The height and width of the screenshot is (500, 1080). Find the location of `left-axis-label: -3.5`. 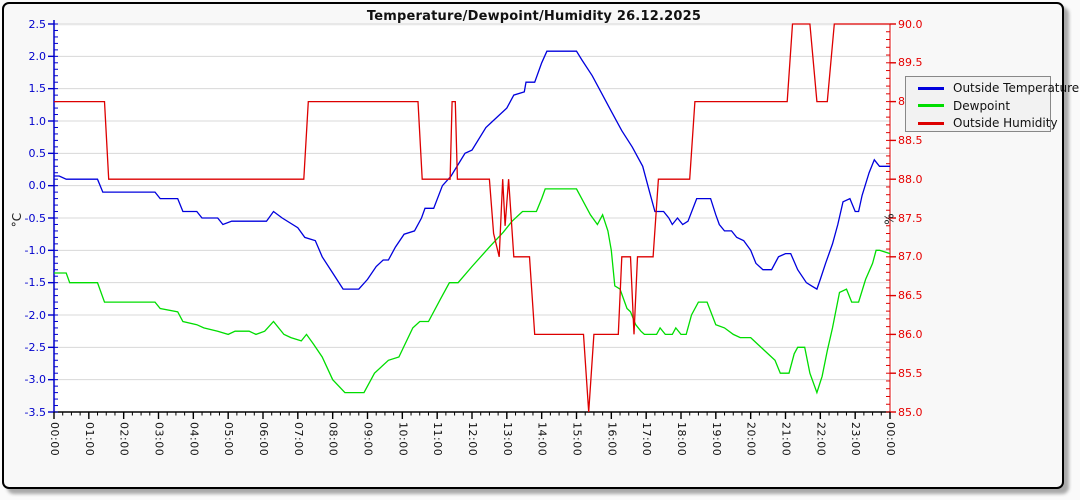

left-axis-label: -3.5 is located at coordinates (35, 412).